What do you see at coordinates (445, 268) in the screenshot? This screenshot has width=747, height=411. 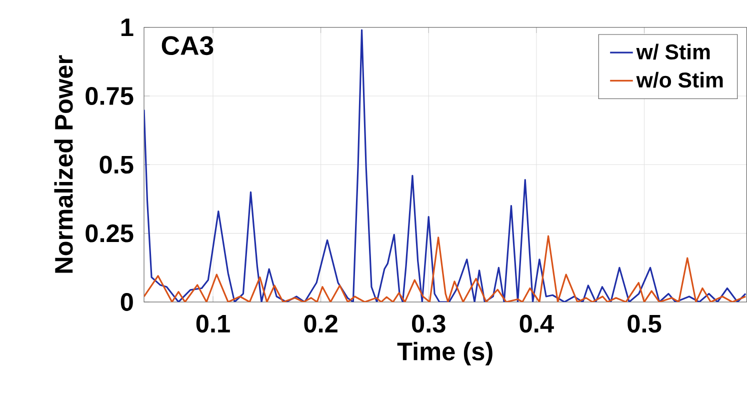 I see `line-series` at bounding box center [445, 268].